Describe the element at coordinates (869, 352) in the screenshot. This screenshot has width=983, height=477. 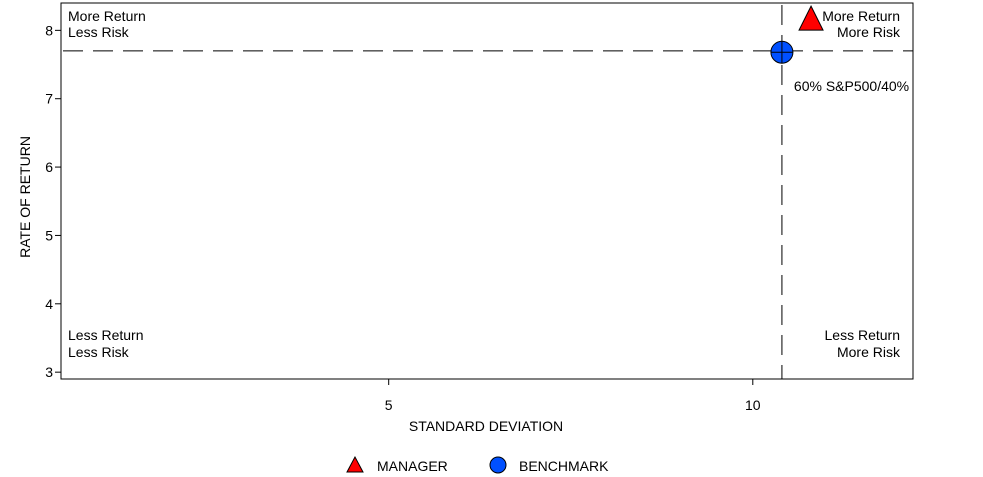
I see `quadrant-bottom-right-line2: More Risk` at that location.